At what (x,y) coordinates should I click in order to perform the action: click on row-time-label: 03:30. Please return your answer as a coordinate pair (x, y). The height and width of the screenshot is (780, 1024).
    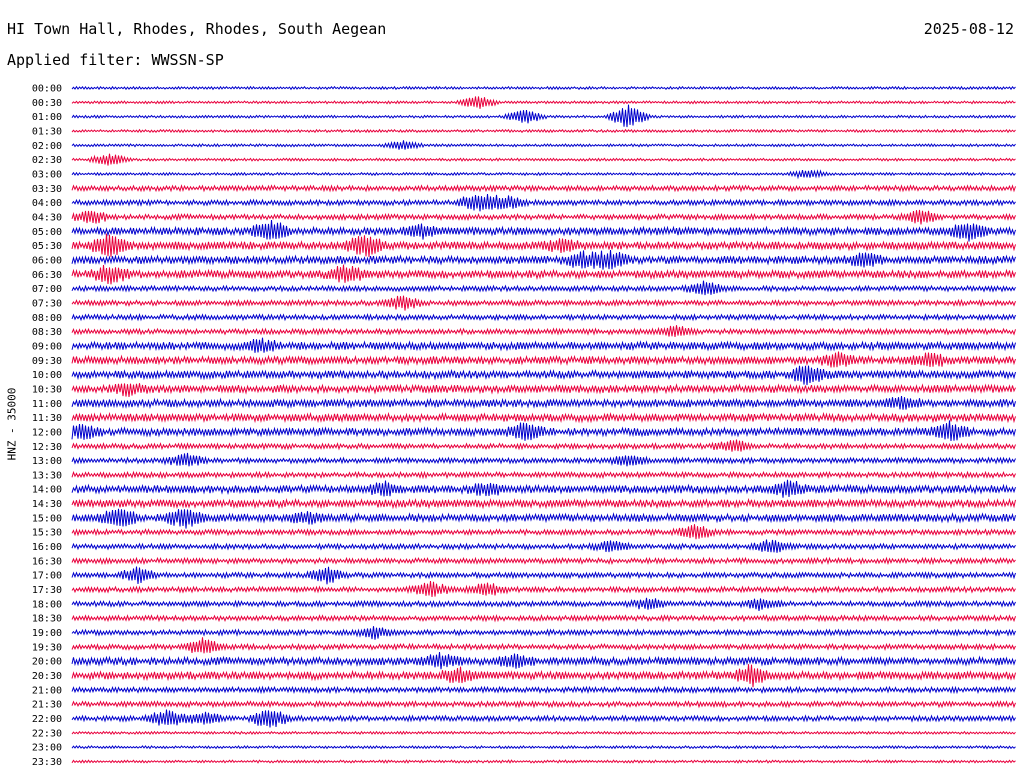
    Looking at the image, I should click on (47, 189).